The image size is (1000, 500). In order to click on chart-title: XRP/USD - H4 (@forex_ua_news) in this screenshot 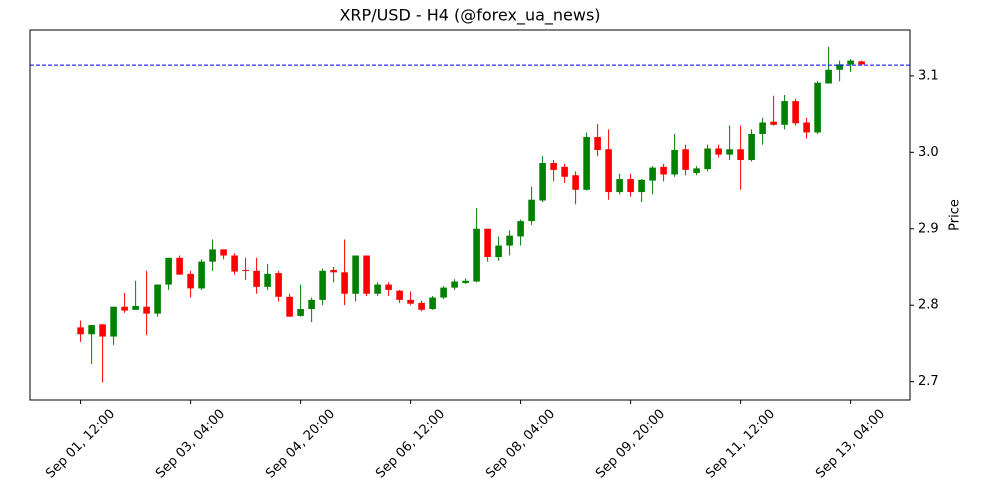, I will do `click(469, 16)`.